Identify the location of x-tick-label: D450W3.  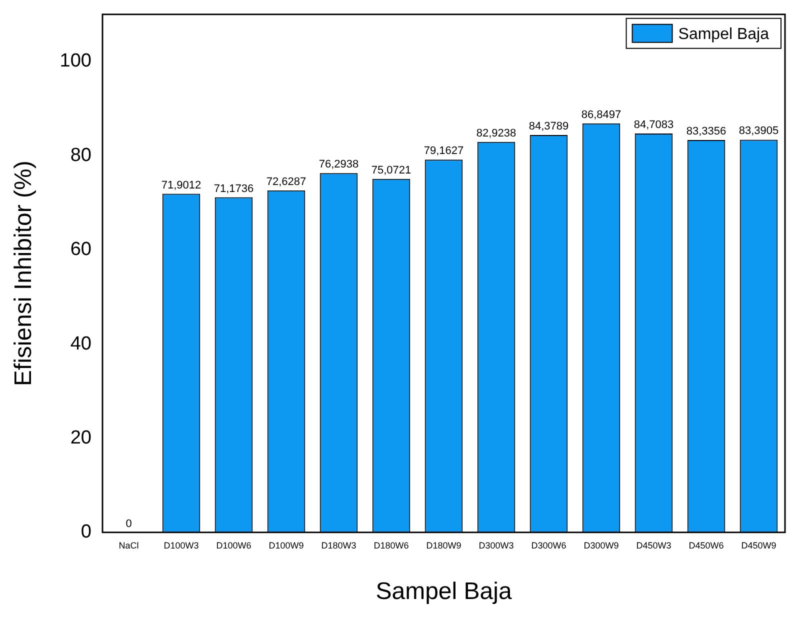
(654, 545).